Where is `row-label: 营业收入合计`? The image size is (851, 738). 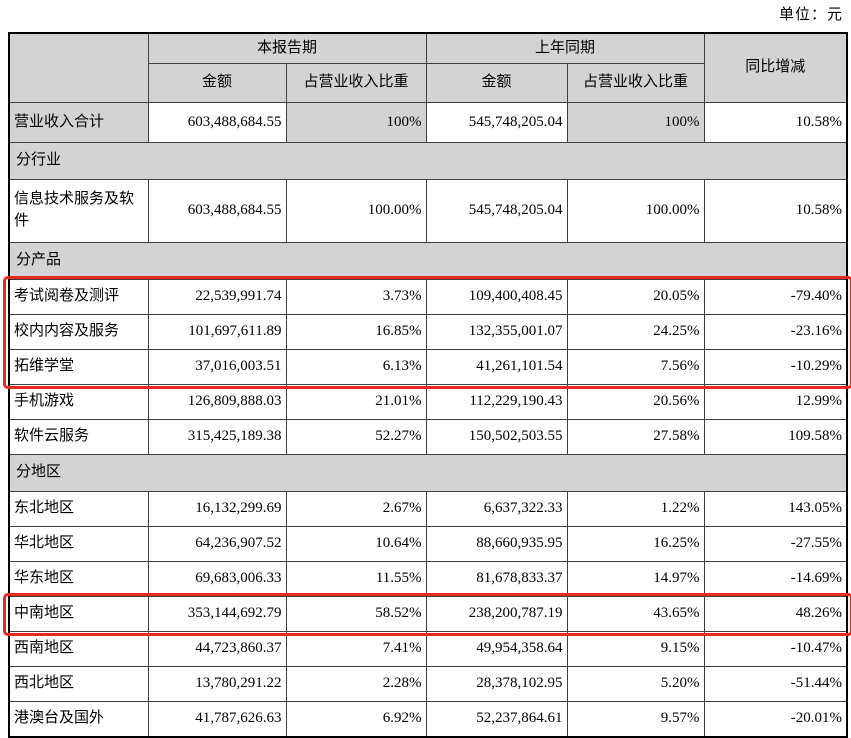
row-label: 营业收入合计 is located at coordinates (78, 122).